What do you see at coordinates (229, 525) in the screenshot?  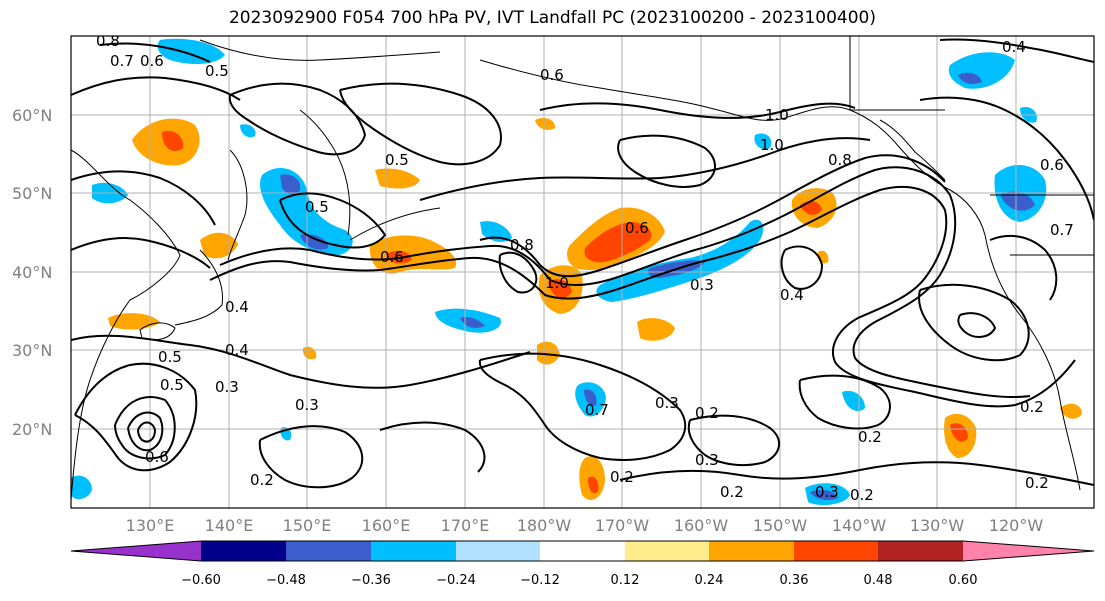 I see `lon-label: 140°E` at bounding box center [229, 525].